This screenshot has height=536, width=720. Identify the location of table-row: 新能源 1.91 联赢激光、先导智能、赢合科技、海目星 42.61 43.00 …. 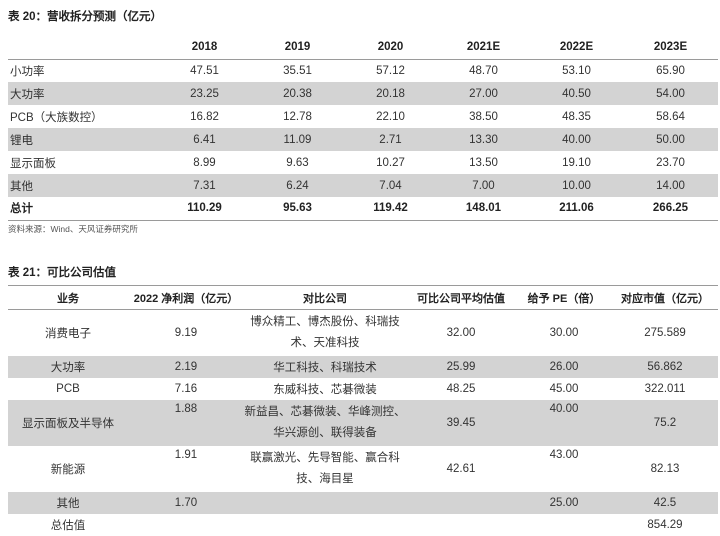
(363, 469).